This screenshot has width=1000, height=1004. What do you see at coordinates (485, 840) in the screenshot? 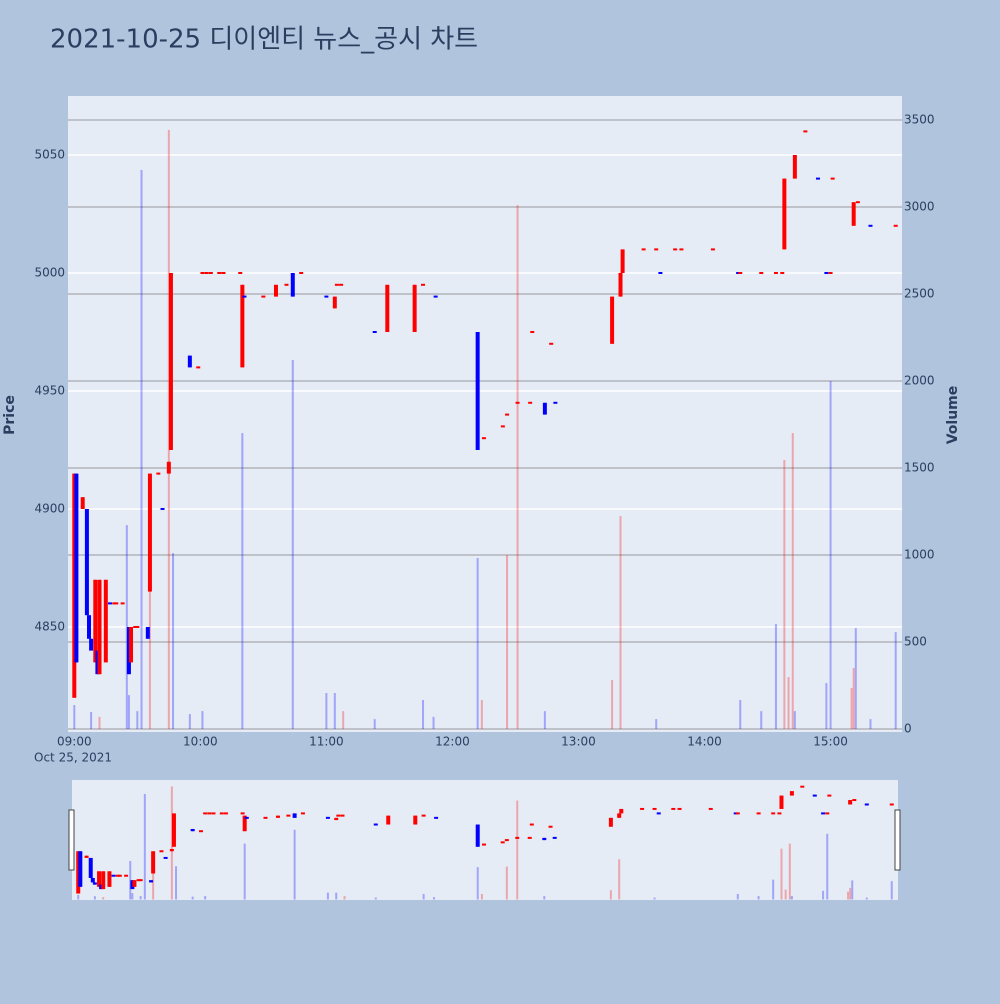
I see `range-slider` at bounding box center [485, 840].